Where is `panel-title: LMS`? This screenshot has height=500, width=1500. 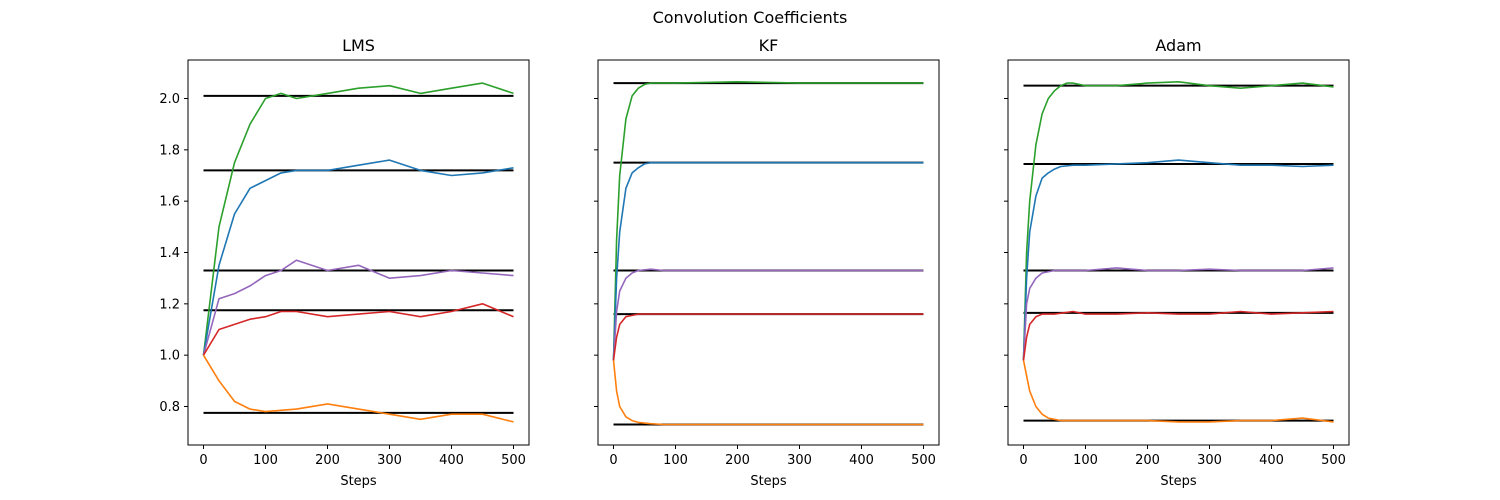 panel-title: LMS is located at coordinates (358, 45).